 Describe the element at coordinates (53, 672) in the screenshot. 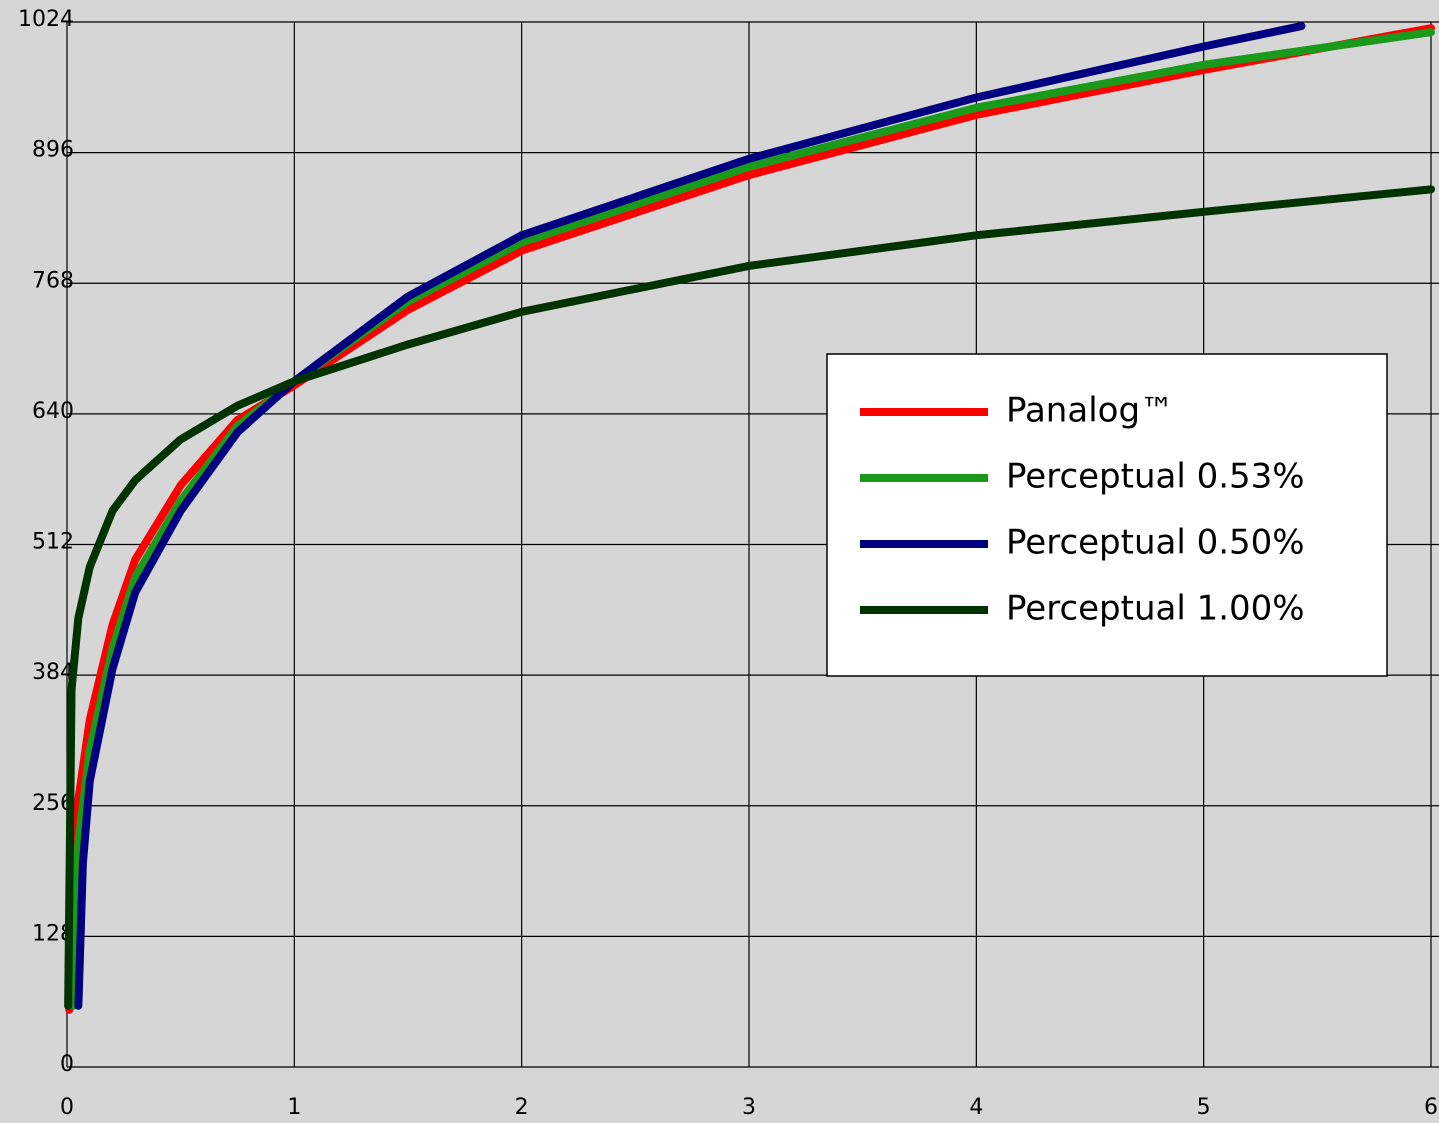

I see `y-tick-label: 384` at that location.